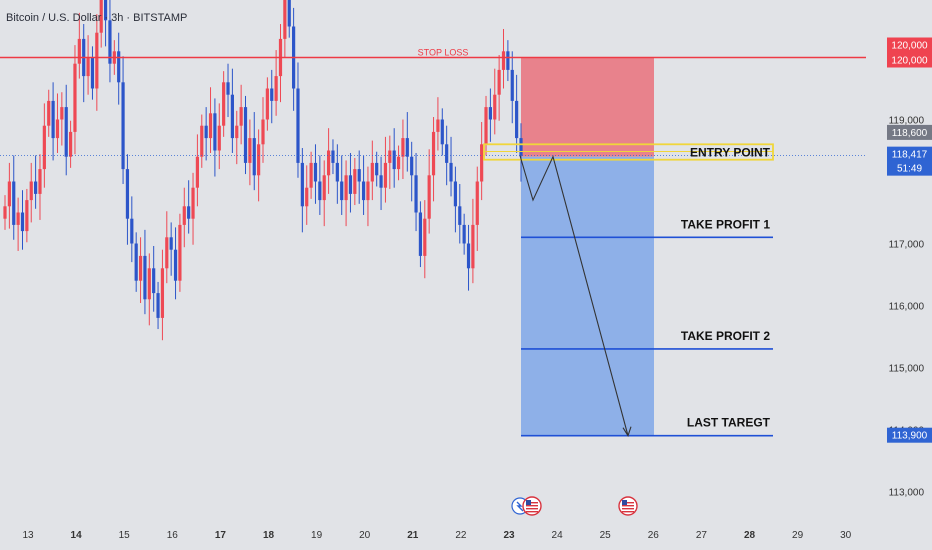 The image size is (932, 550). I want to click on last-target-label: LAST TAREGT, so click(729, 423).